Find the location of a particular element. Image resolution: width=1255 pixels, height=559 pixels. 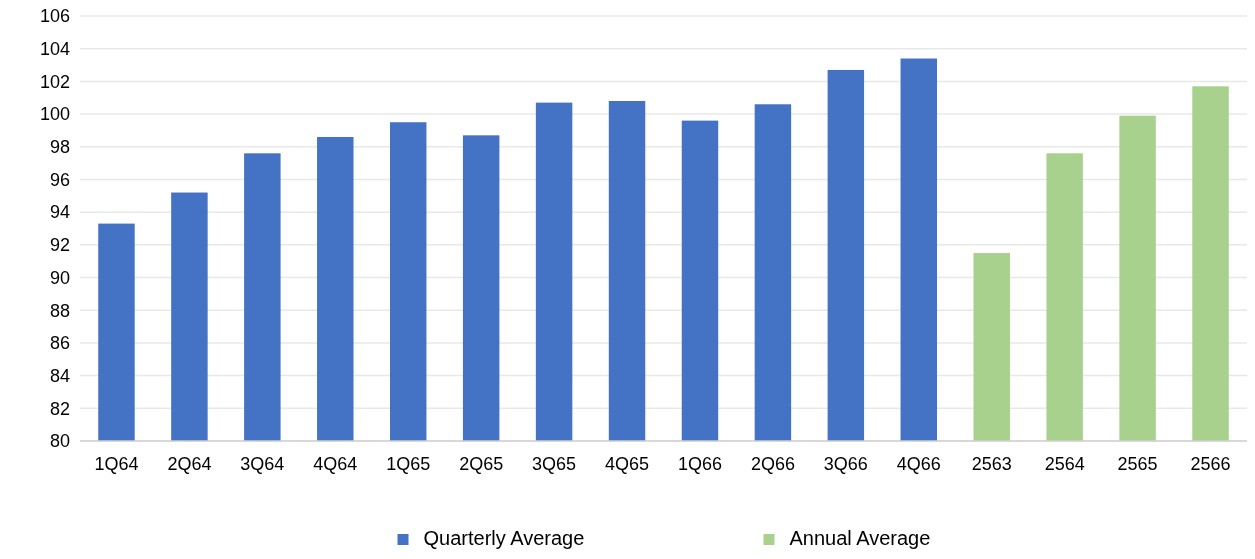

y-tick-label: 84 is located at coordinates (59, 375).